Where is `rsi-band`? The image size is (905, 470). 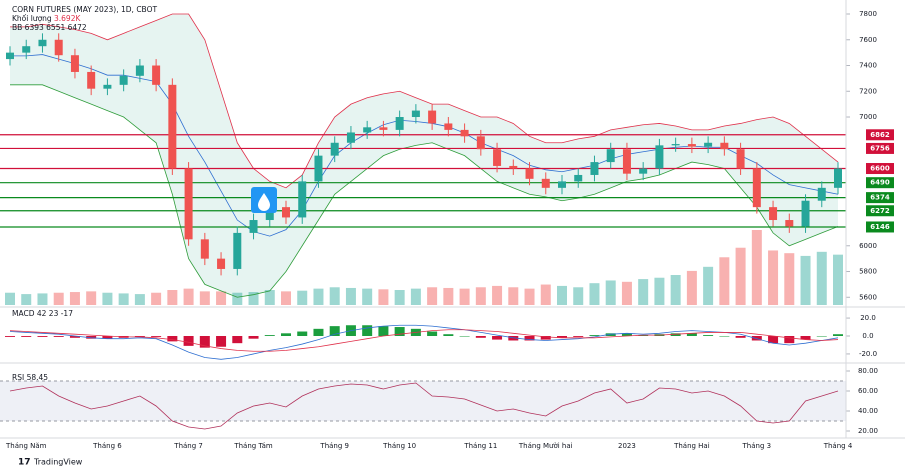
rsi-band is located at coordinates (423, 401).